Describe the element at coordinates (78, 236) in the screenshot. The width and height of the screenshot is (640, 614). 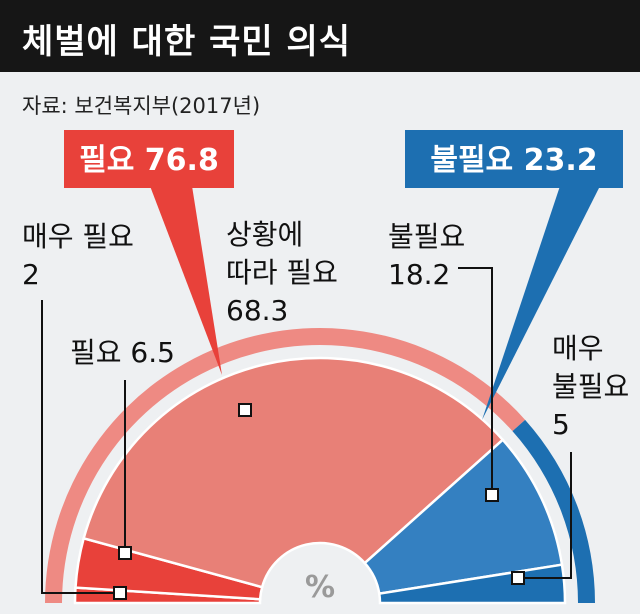
I see `label-very-need-line-0: 매우 필요` at that location.